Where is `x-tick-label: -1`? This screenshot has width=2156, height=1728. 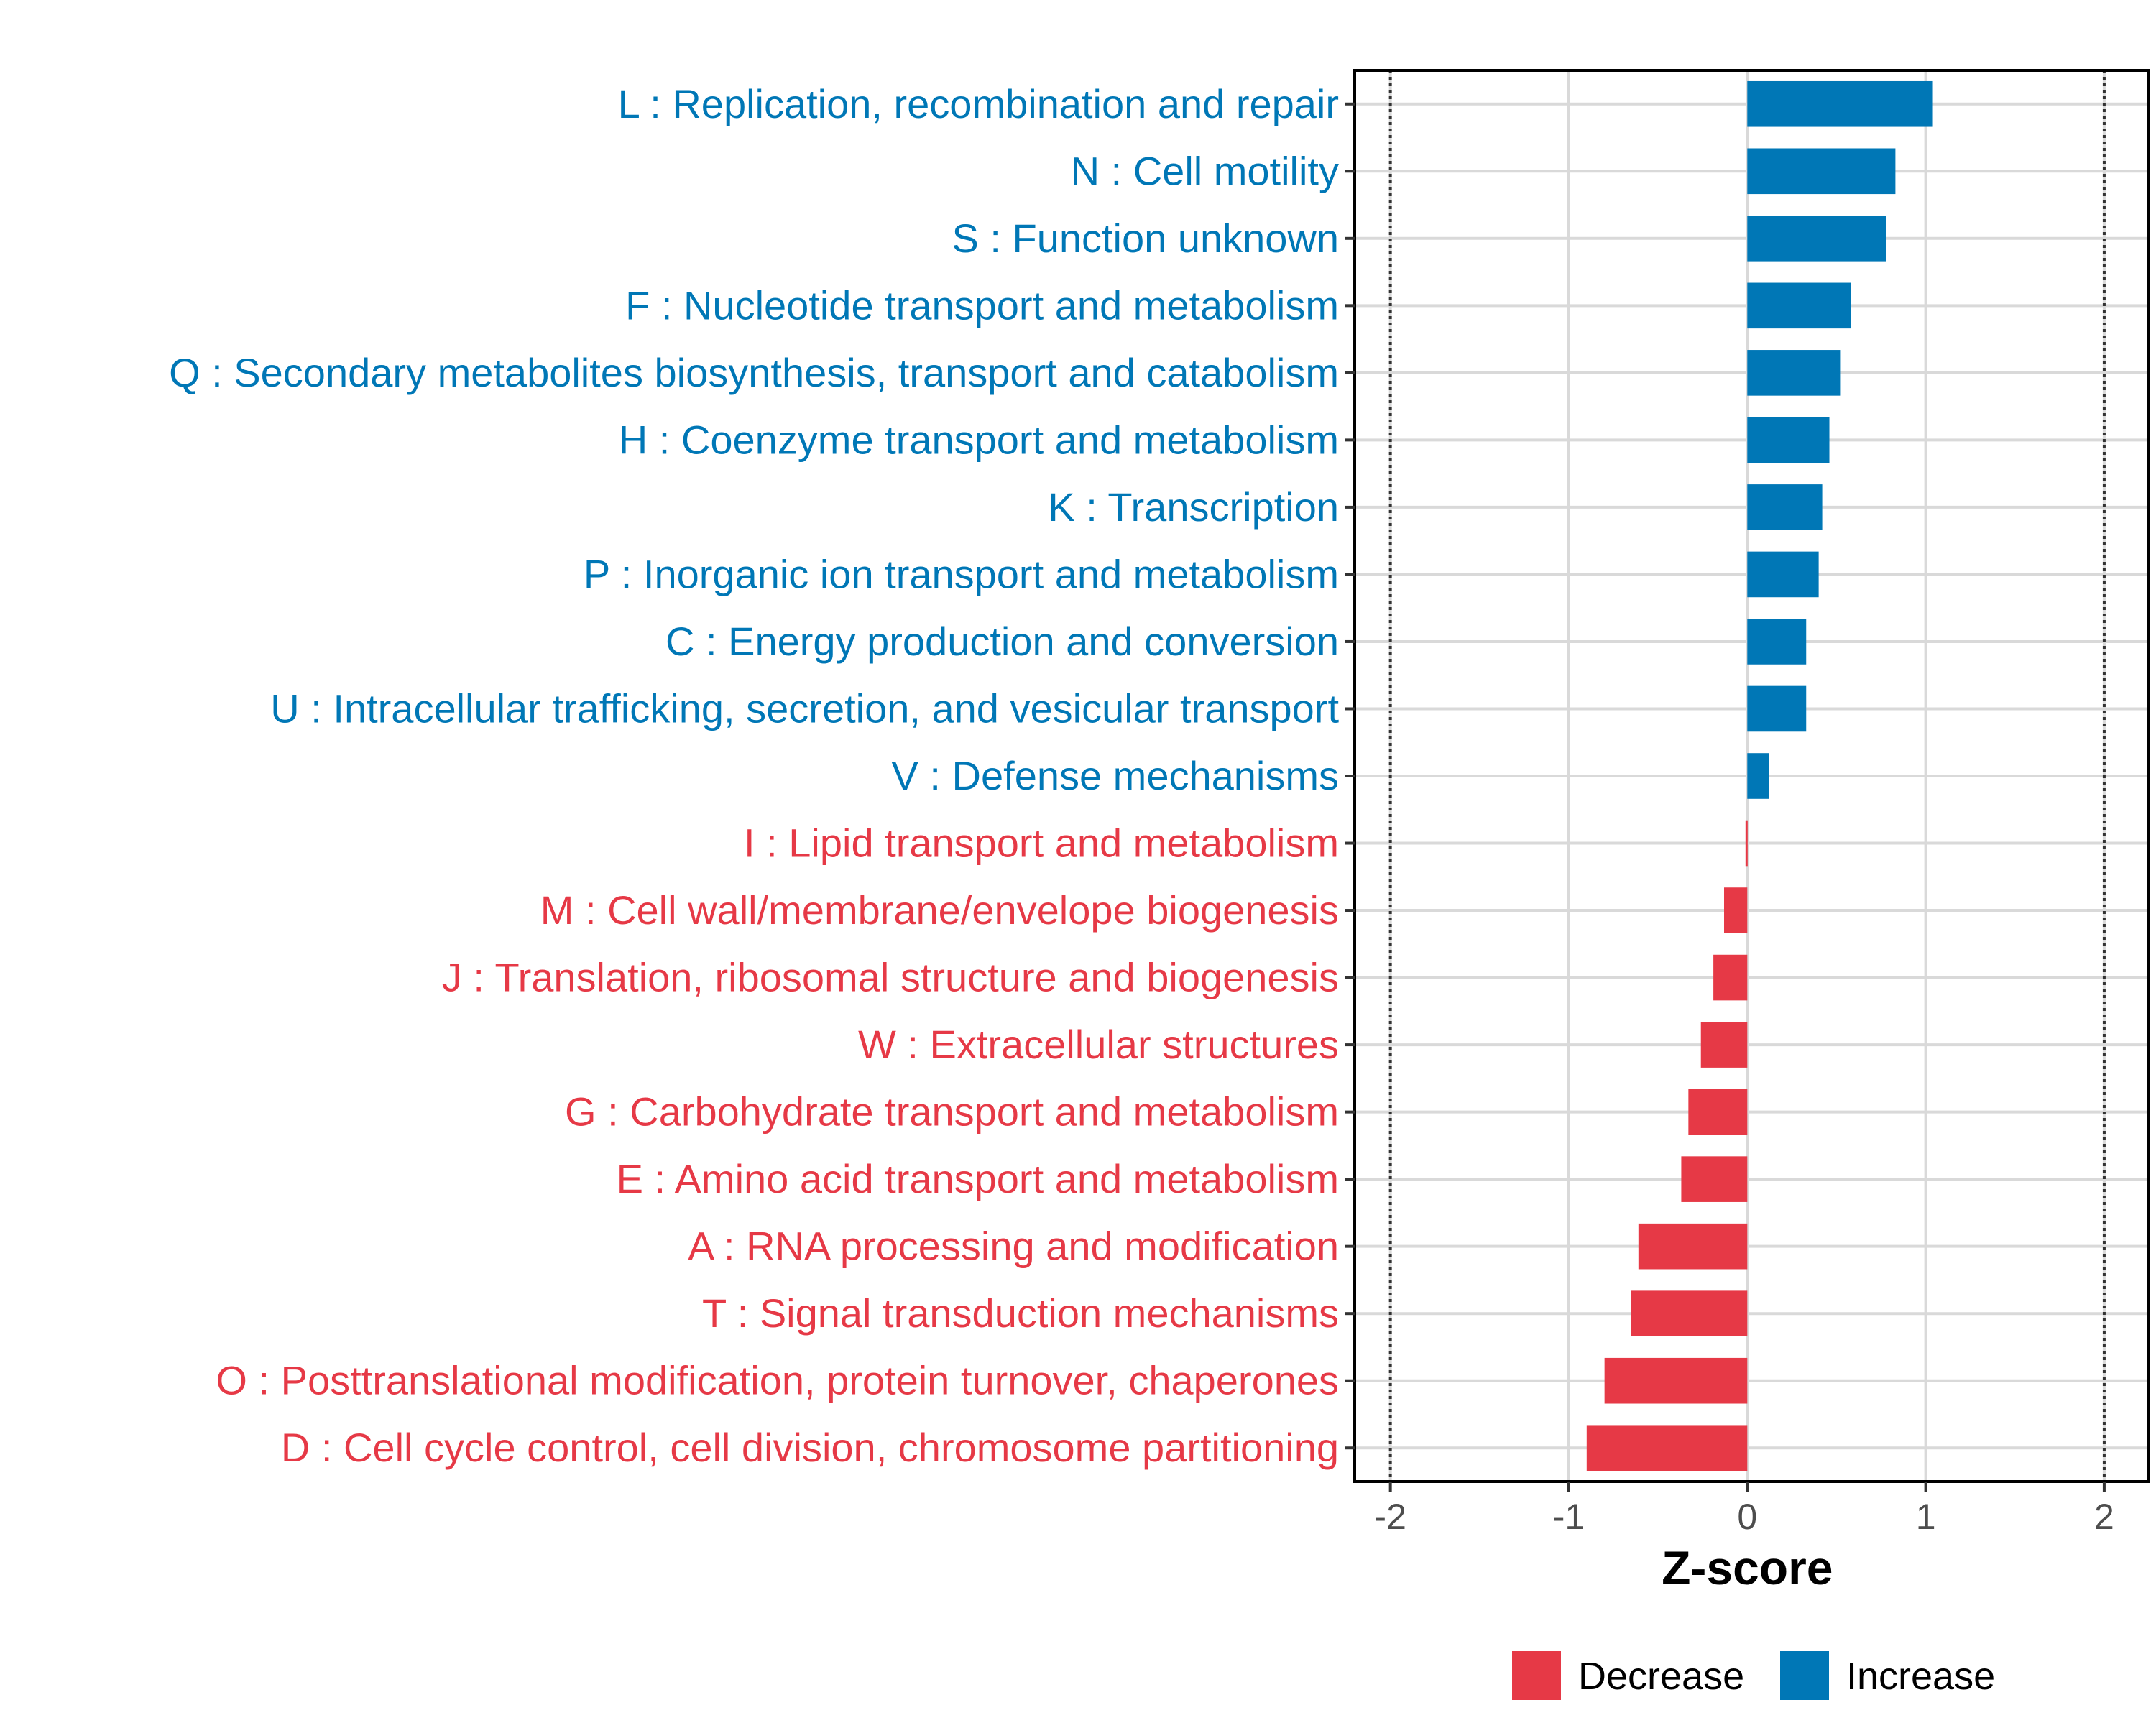
x-tick-label: -1 is located at coordinates (1569, 1517).